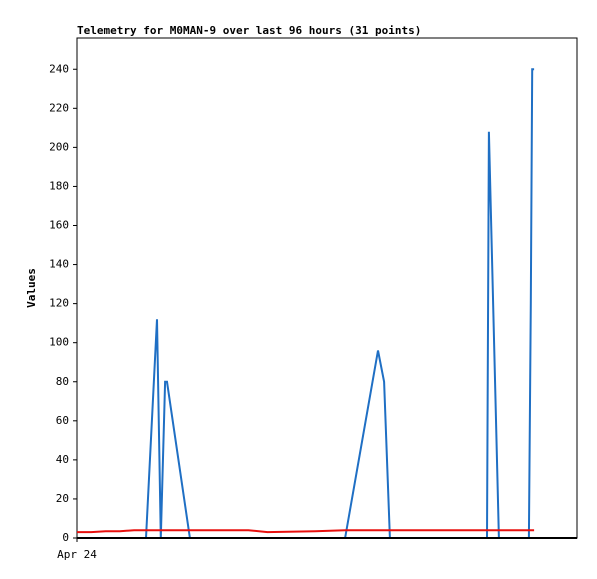  Describe the element at coordinates (59, 225) in the screenshot. I see `y-tick-label: 160` at that location.